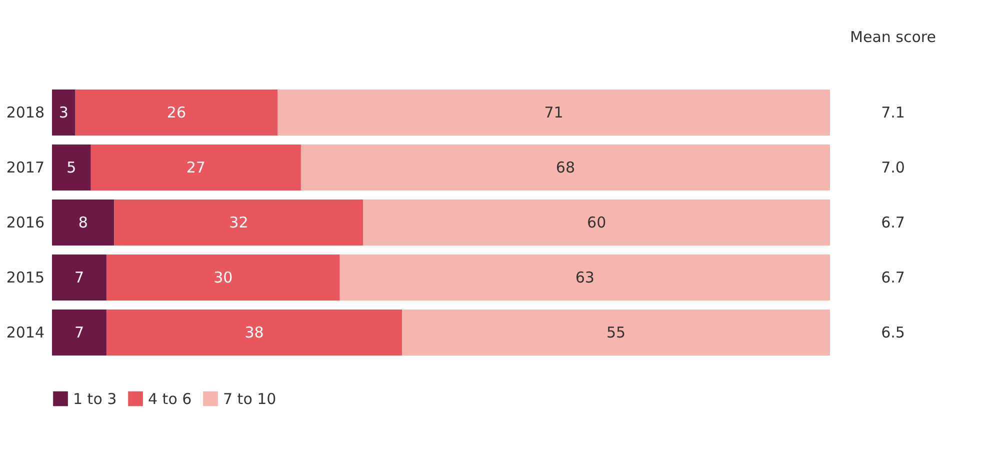 Image resolution: width=982 pixels, height=472 pixels. I want to click on y-tick-label: 2016, so click(25, 223).